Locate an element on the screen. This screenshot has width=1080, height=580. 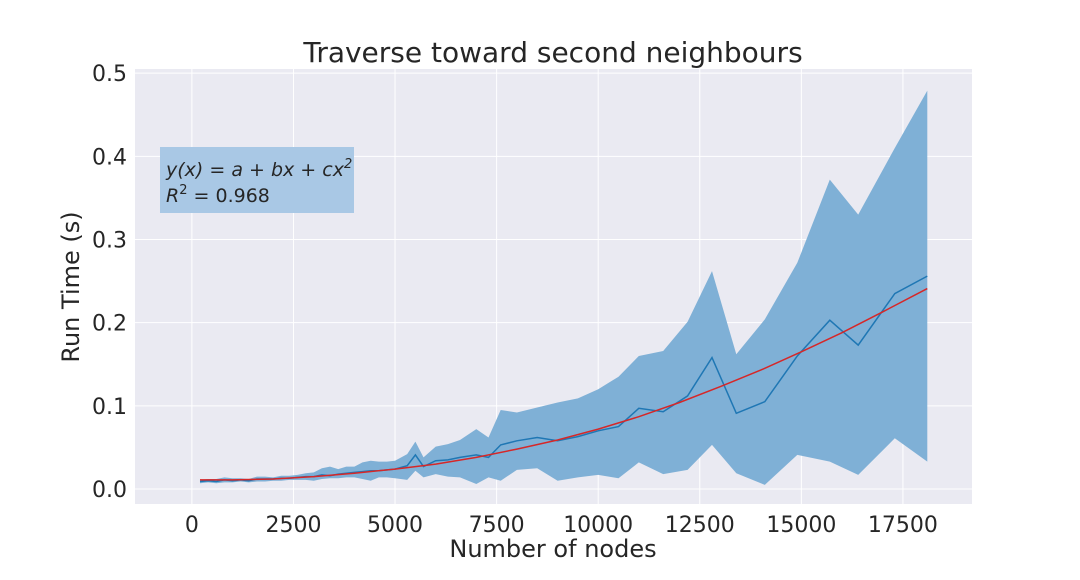
x-axis-label: Number of nodes is located at coordinates (552, 549).